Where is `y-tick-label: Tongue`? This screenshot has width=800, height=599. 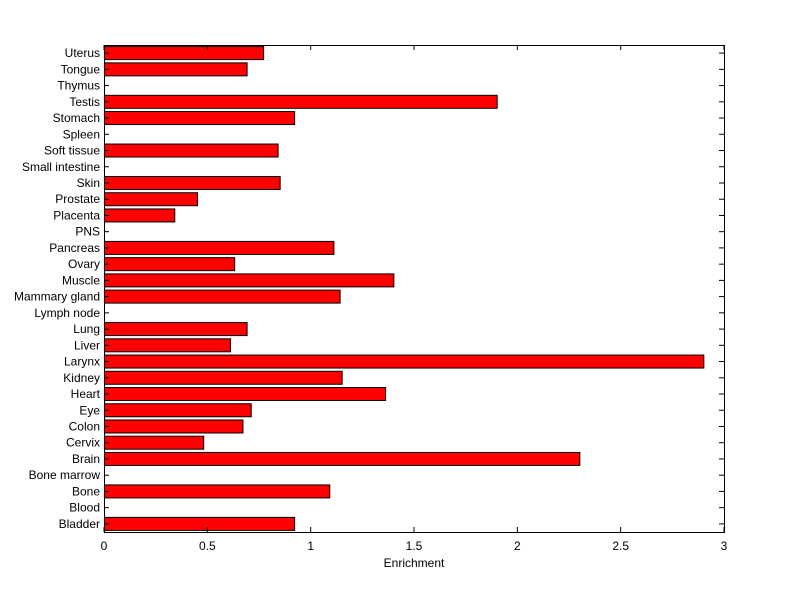 y-tick-label: Tongue is located at coordinates (81, 69).